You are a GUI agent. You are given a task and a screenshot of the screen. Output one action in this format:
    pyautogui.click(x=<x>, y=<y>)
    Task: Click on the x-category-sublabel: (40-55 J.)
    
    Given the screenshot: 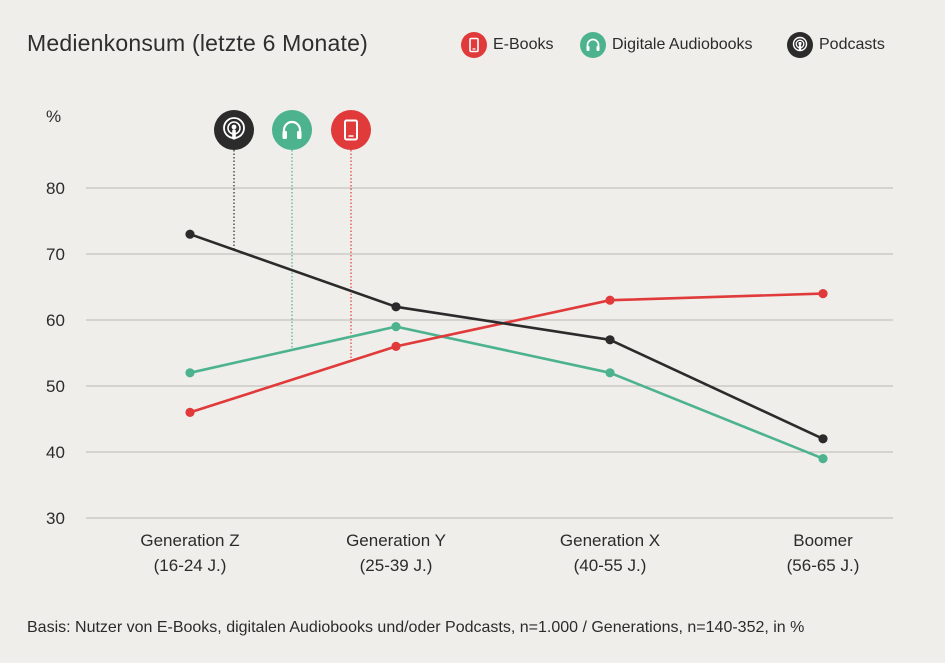 What is the action you would take?
    pyautogui.click(x=610, y=565)
    